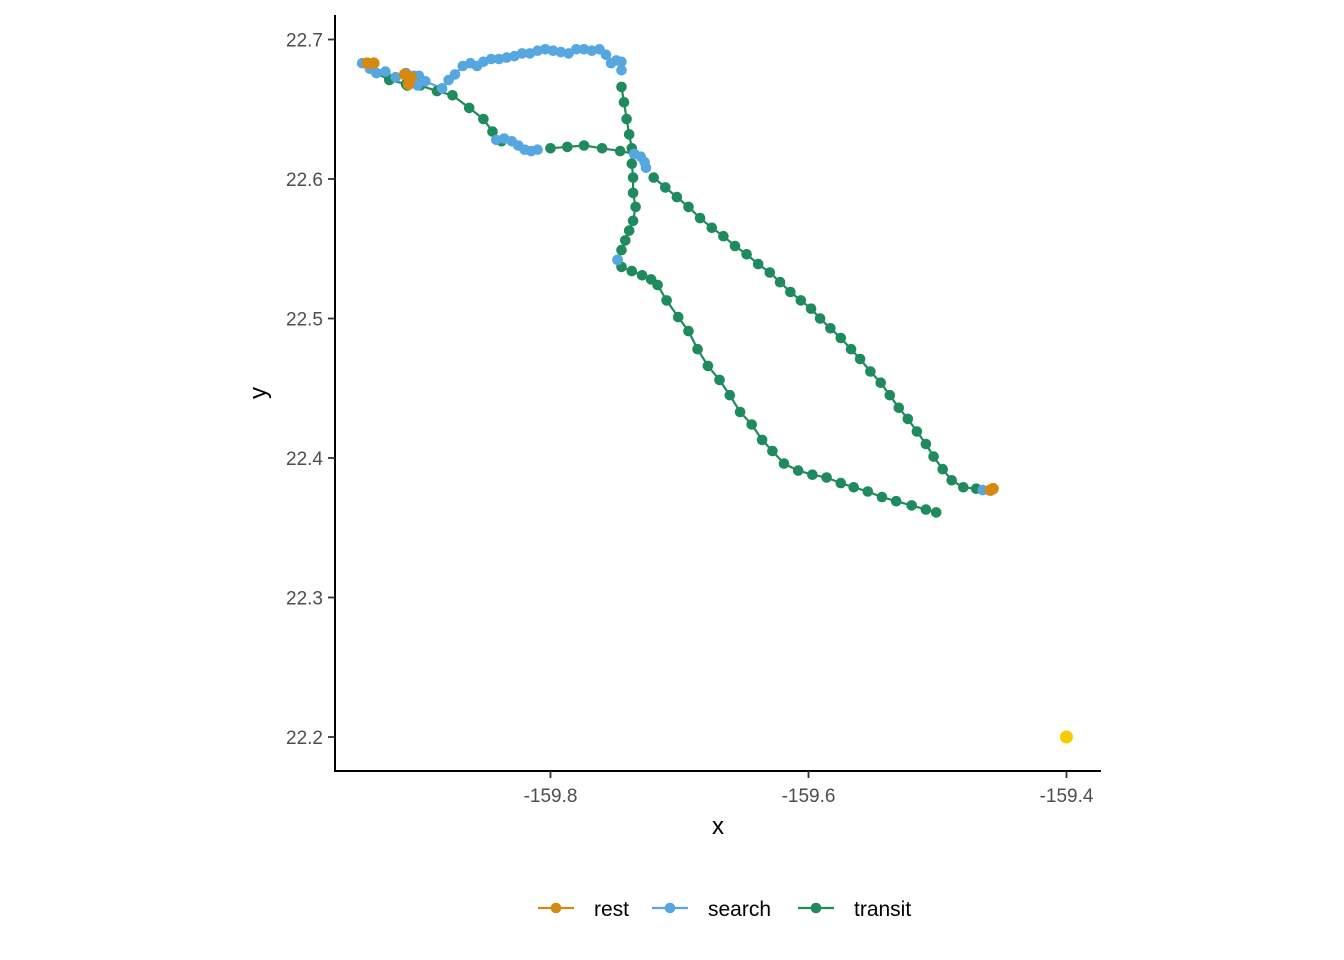  Describe the element at coordinates (304, 599) in the screenshot. I see `y-tick-label: 22.3` at that location.